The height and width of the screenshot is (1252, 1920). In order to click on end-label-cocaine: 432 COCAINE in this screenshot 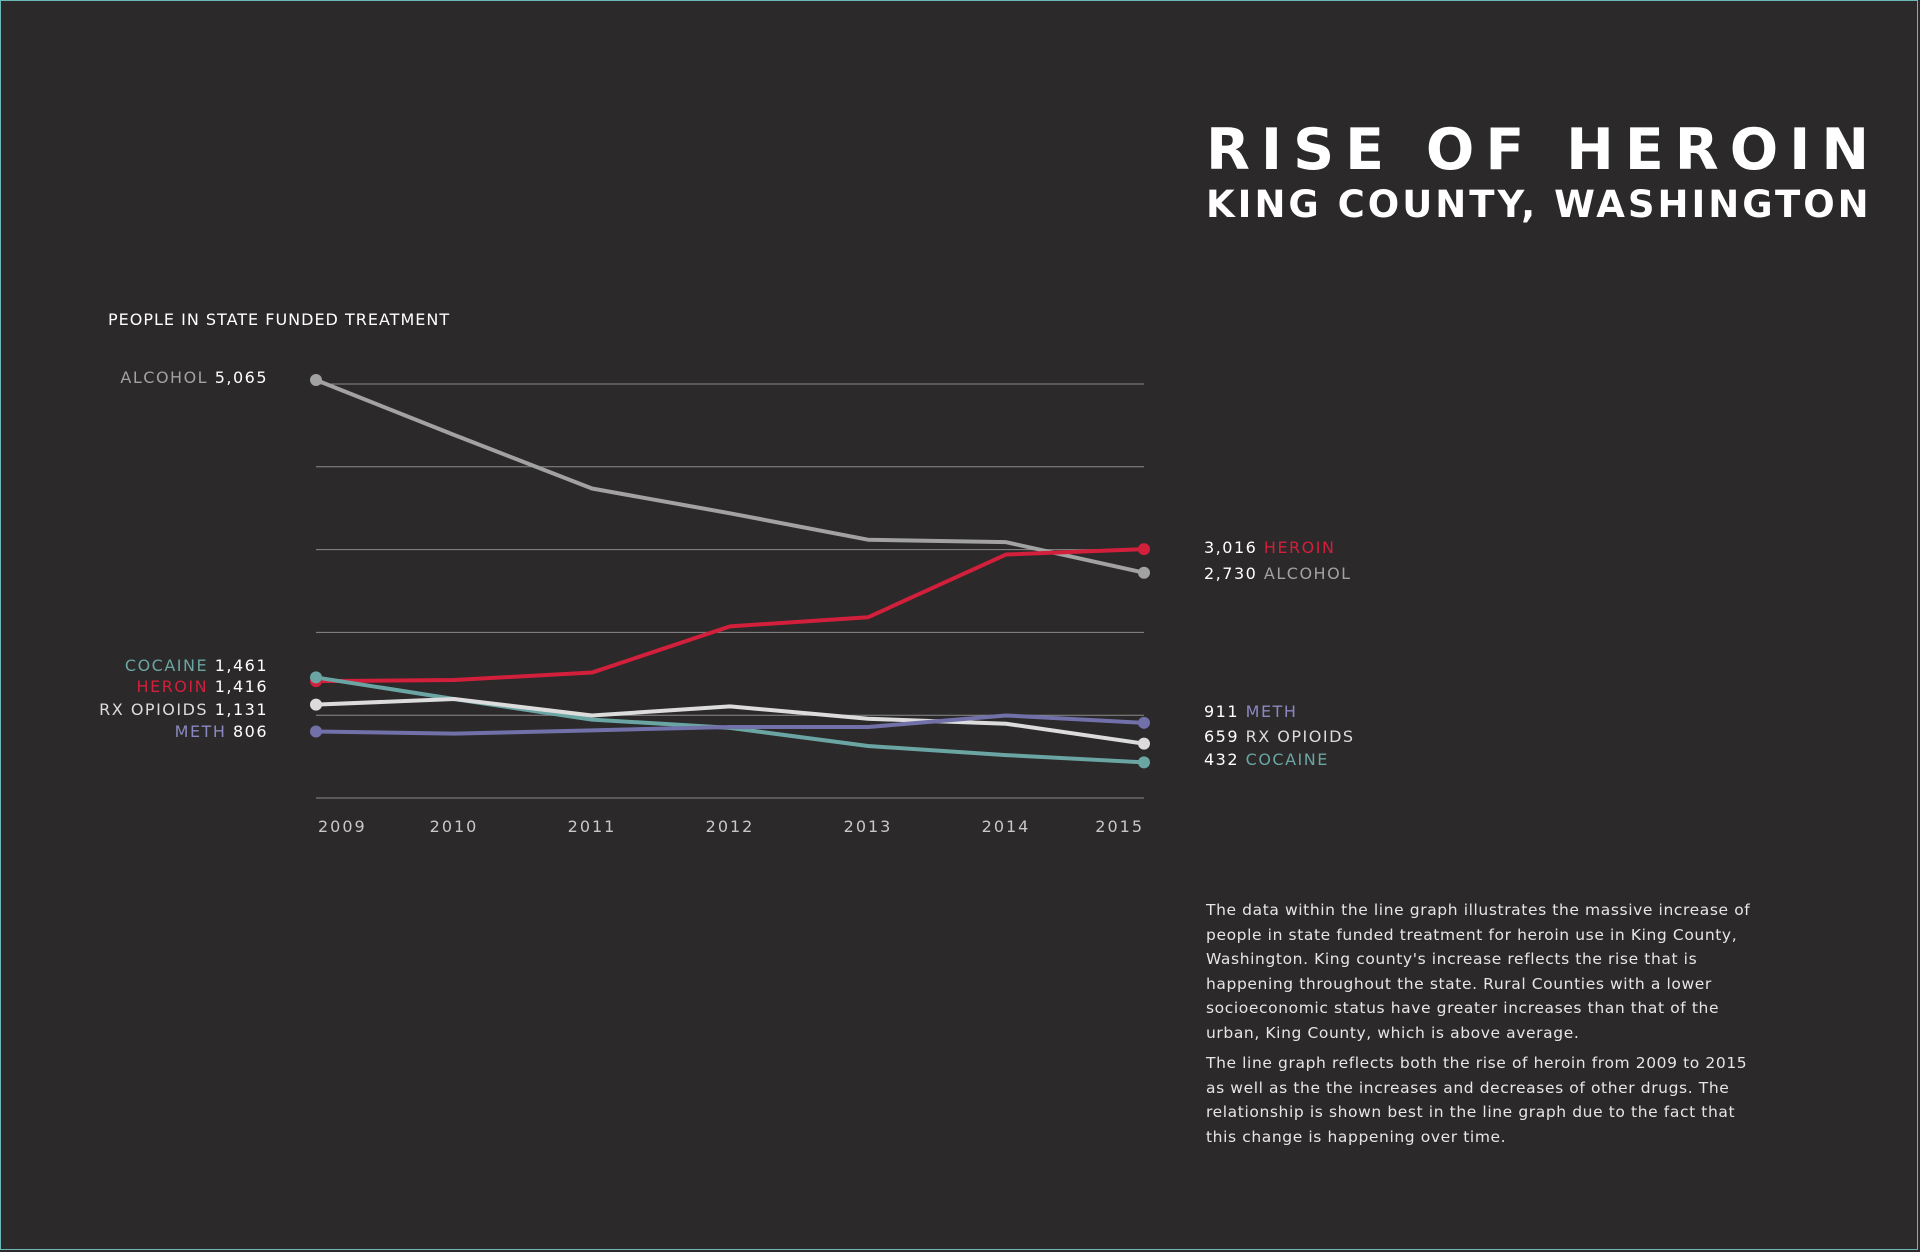, I will do `click(1266, 760)`.